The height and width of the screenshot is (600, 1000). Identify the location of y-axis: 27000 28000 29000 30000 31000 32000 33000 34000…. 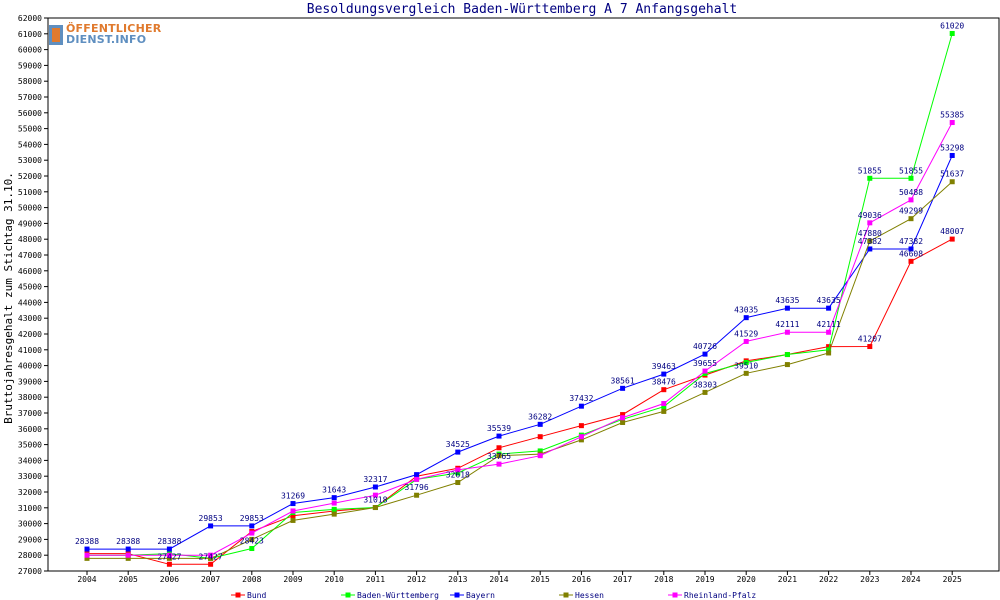
(33, 295).